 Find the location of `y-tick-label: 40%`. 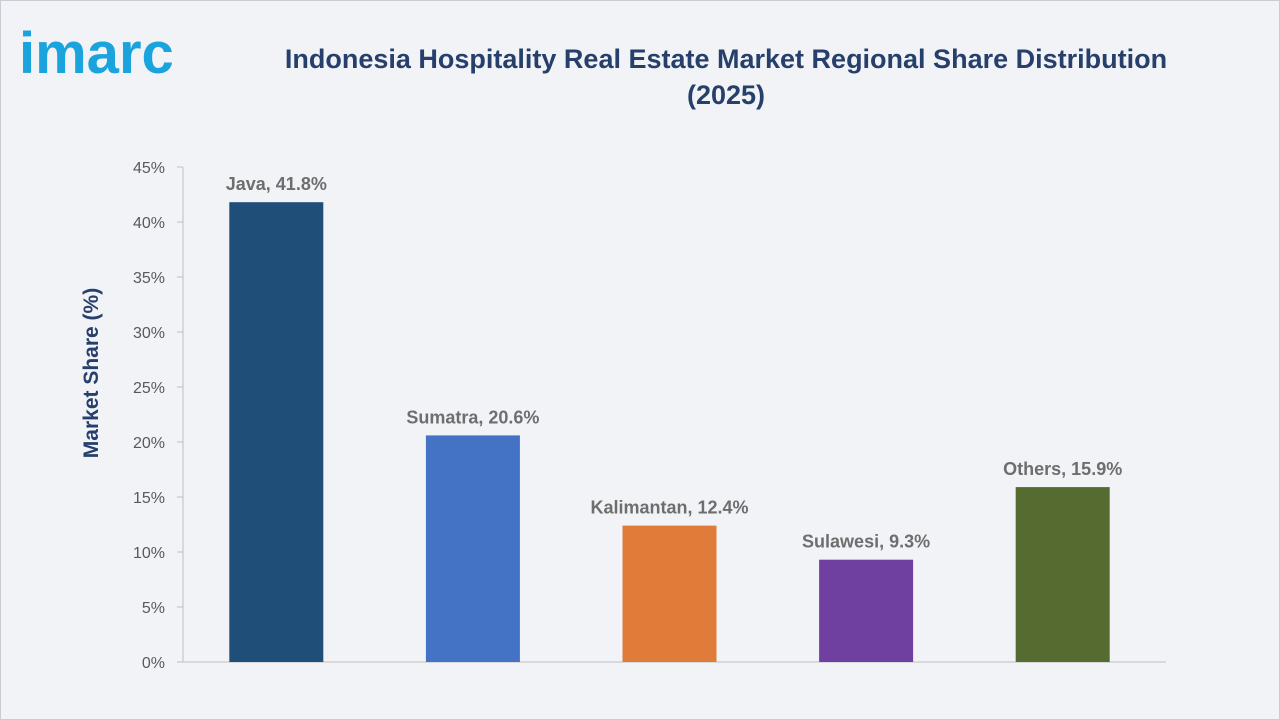

y-tick-label: 40% is located at coordinates (149, 223).